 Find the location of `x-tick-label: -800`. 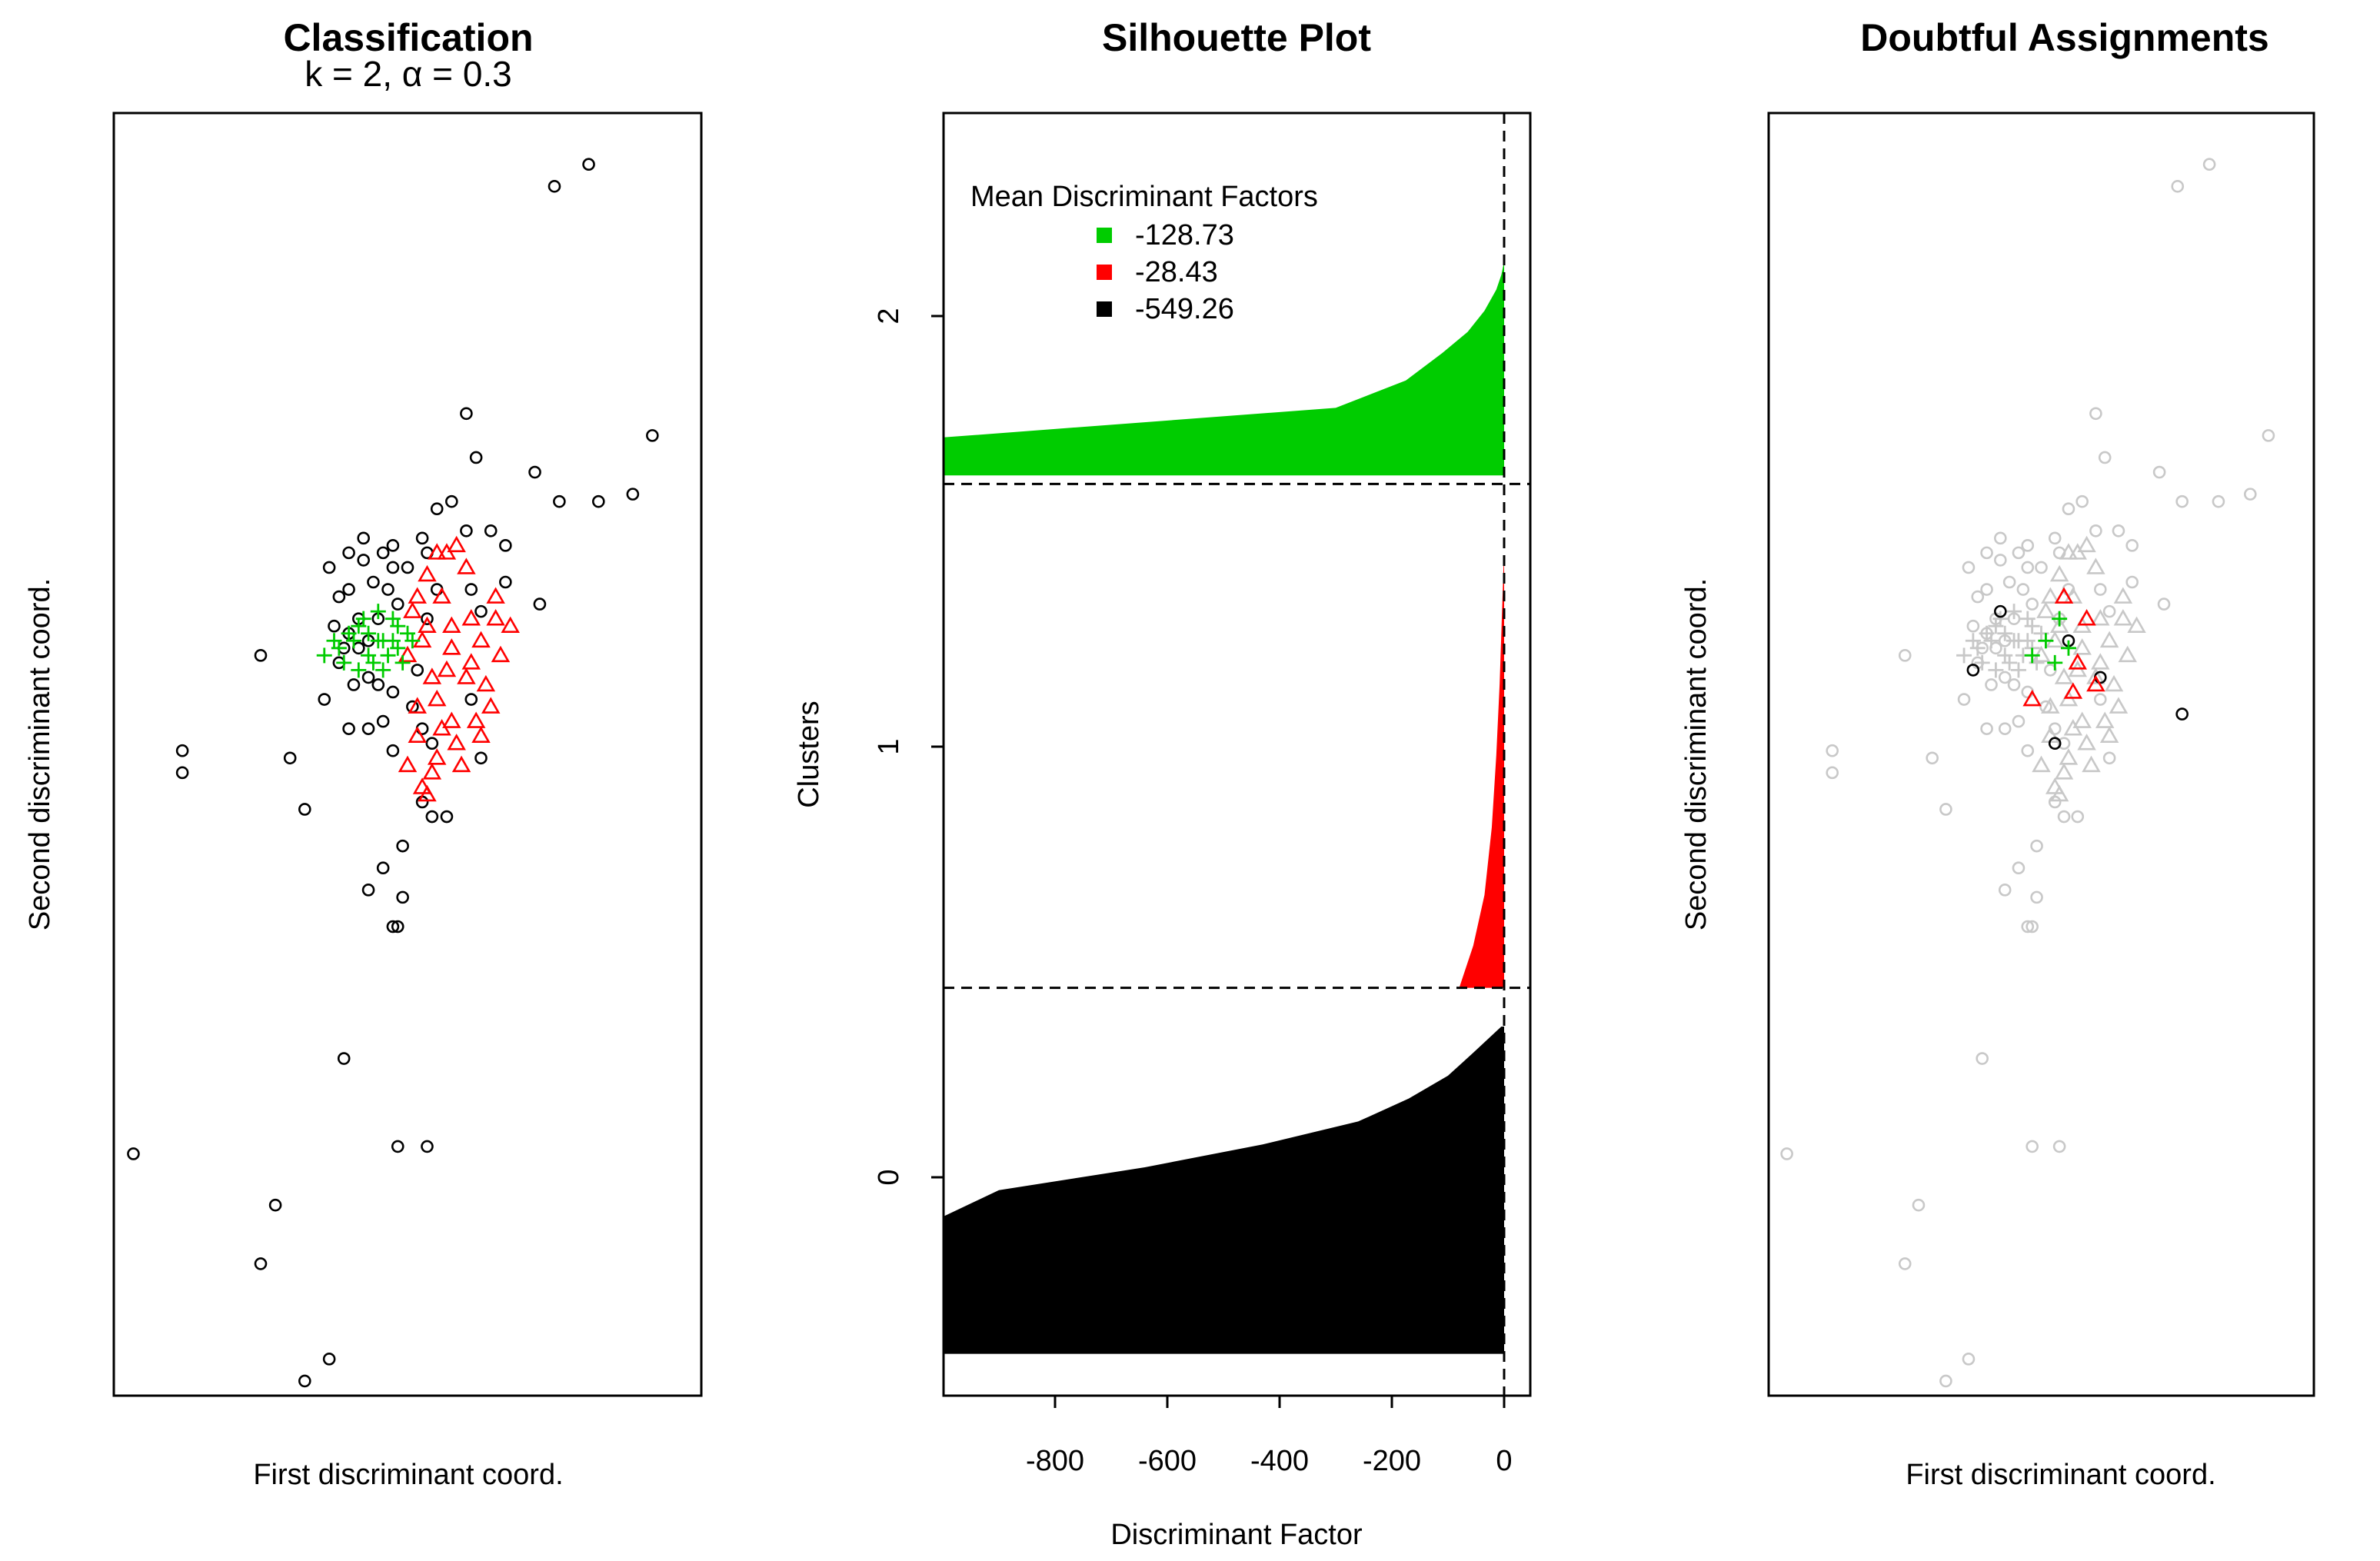

x-tick-label: -800 is located at coordinates (1055, 1461).